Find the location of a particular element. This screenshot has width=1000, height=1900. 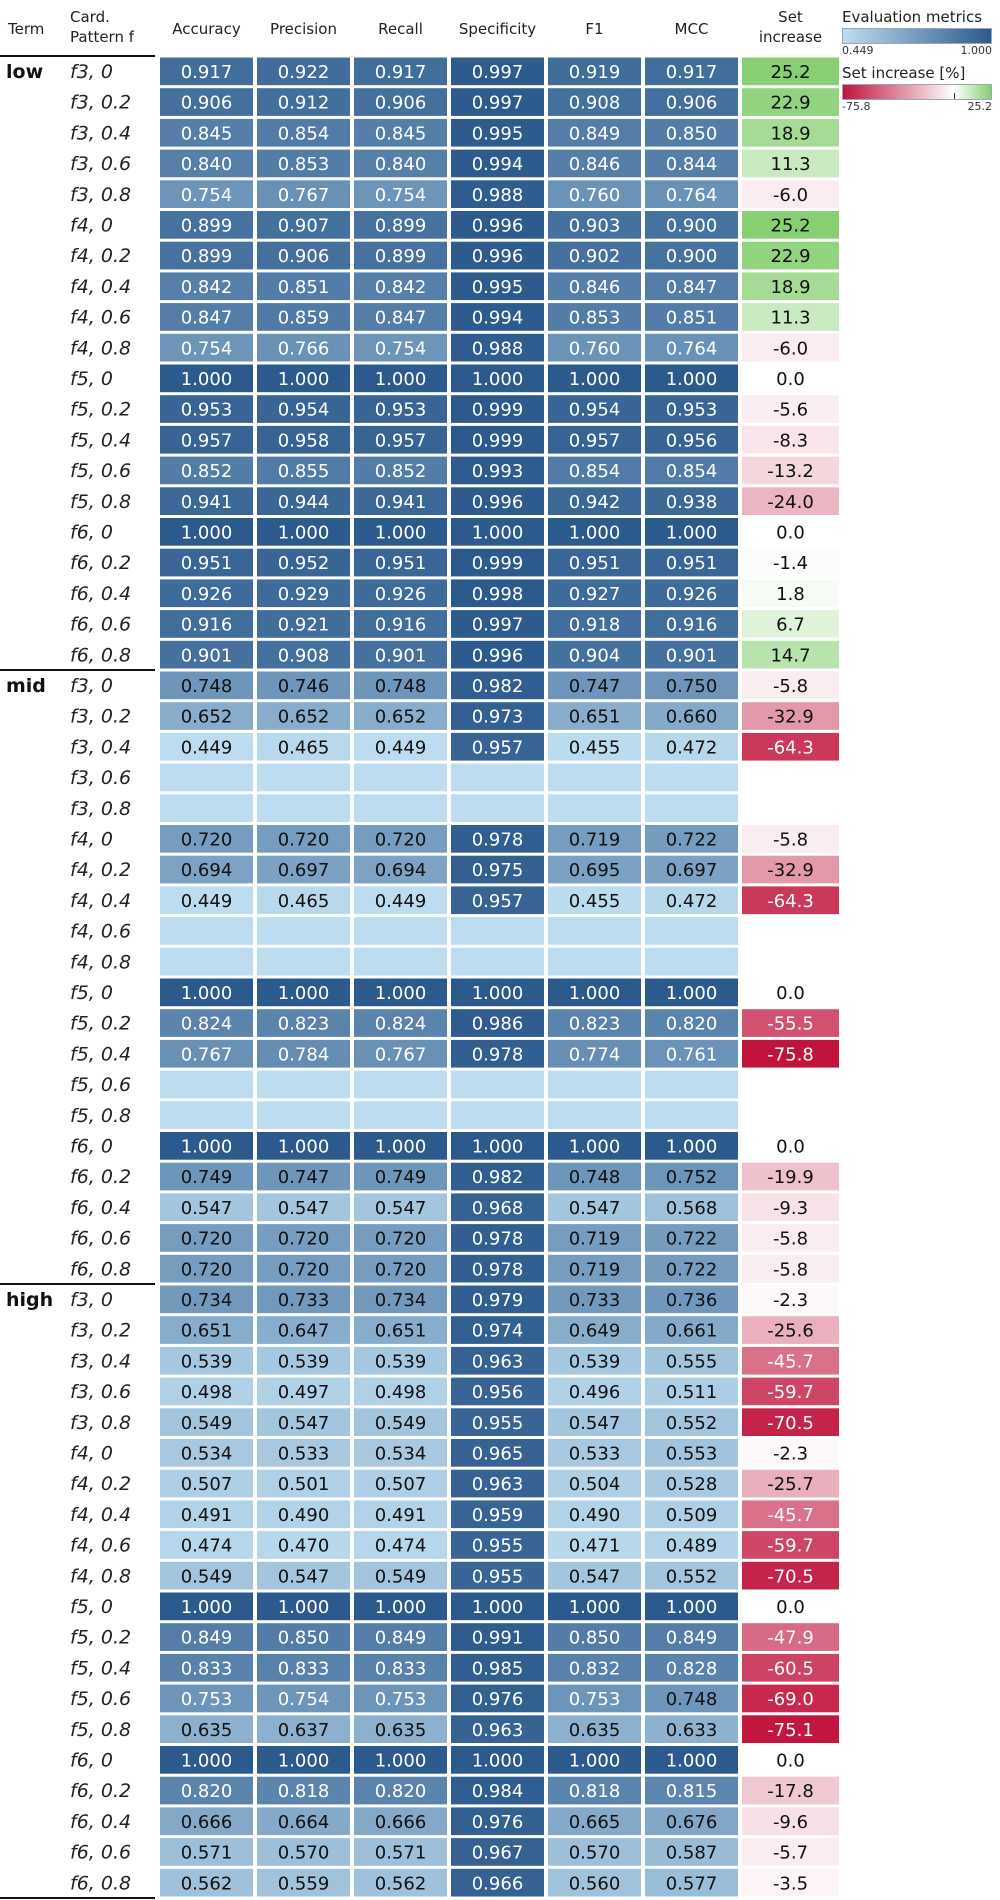

metric-value: 0.764 is located at coordinates (692, 348).